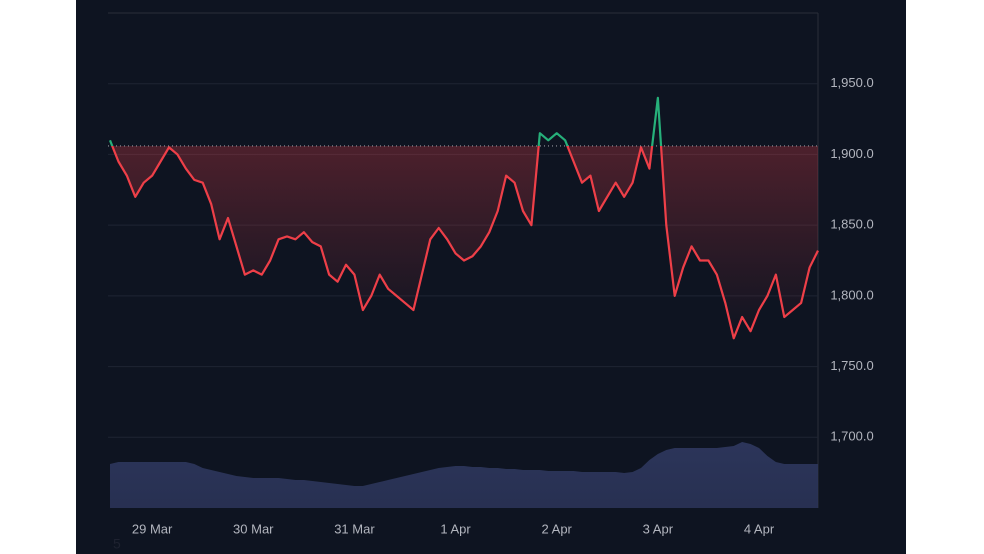  What do you see at coordinates (253, 528) in the screenshot?
I see `x-tick-label: 30 Mar` at bounding box center [253, 528].